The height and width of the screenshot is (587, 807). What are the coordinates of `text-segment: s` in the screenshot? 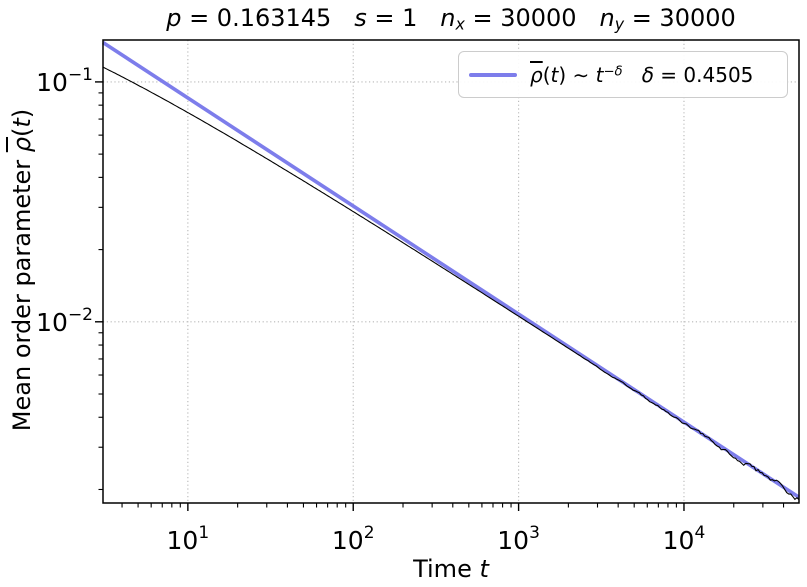 It's located at (360, 18).